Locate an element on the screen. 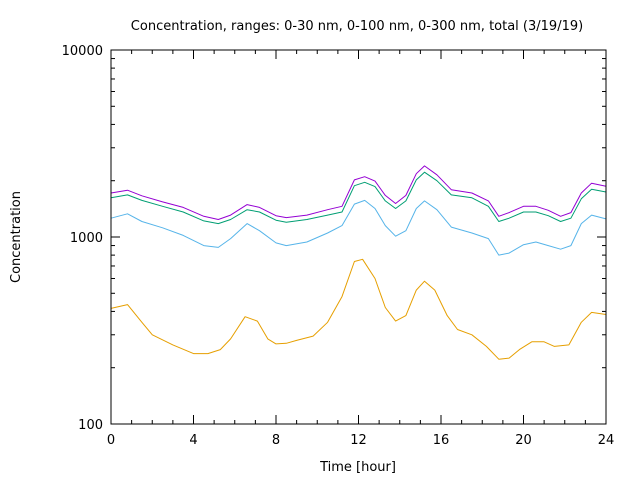 The width and height of the screenshot is (640, 480). y-axis-label: Concentration is located at coordinates (16, 237).